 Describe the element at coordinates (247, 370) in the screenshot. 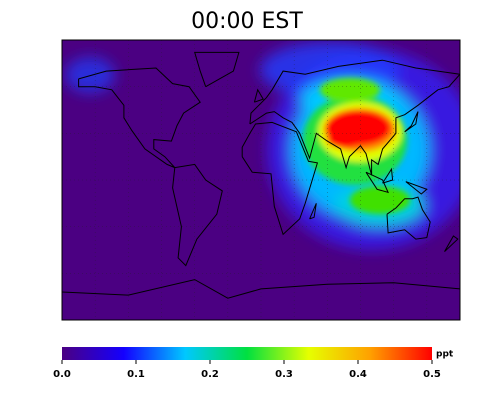

I see `colorbar-ticks: 0.0 0.1 0.2 0.3 0.4 0.5` at that location.